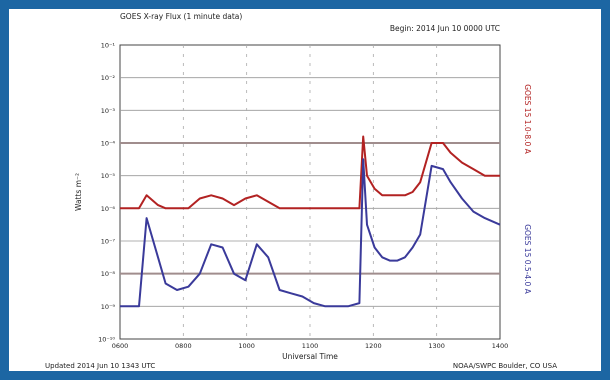 This screenshot has height=380, width=610. I want to click on y-tick-label: 10⁻⁶, so click(108, 209).